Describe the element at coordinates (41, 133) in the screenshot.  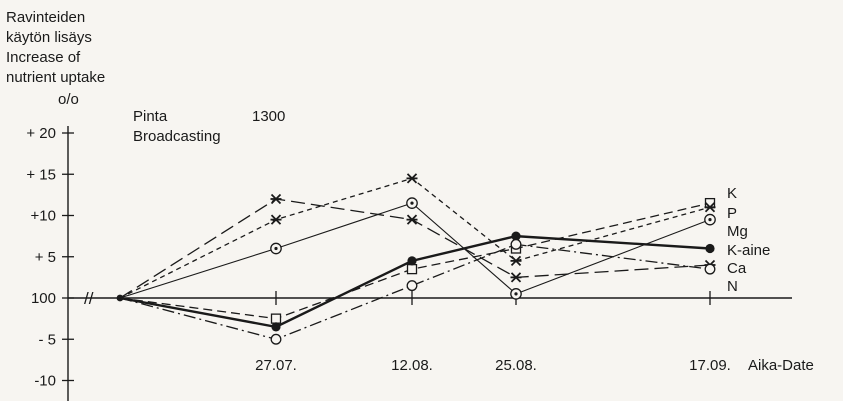
I see `y-tick-label: + 20` at that location.